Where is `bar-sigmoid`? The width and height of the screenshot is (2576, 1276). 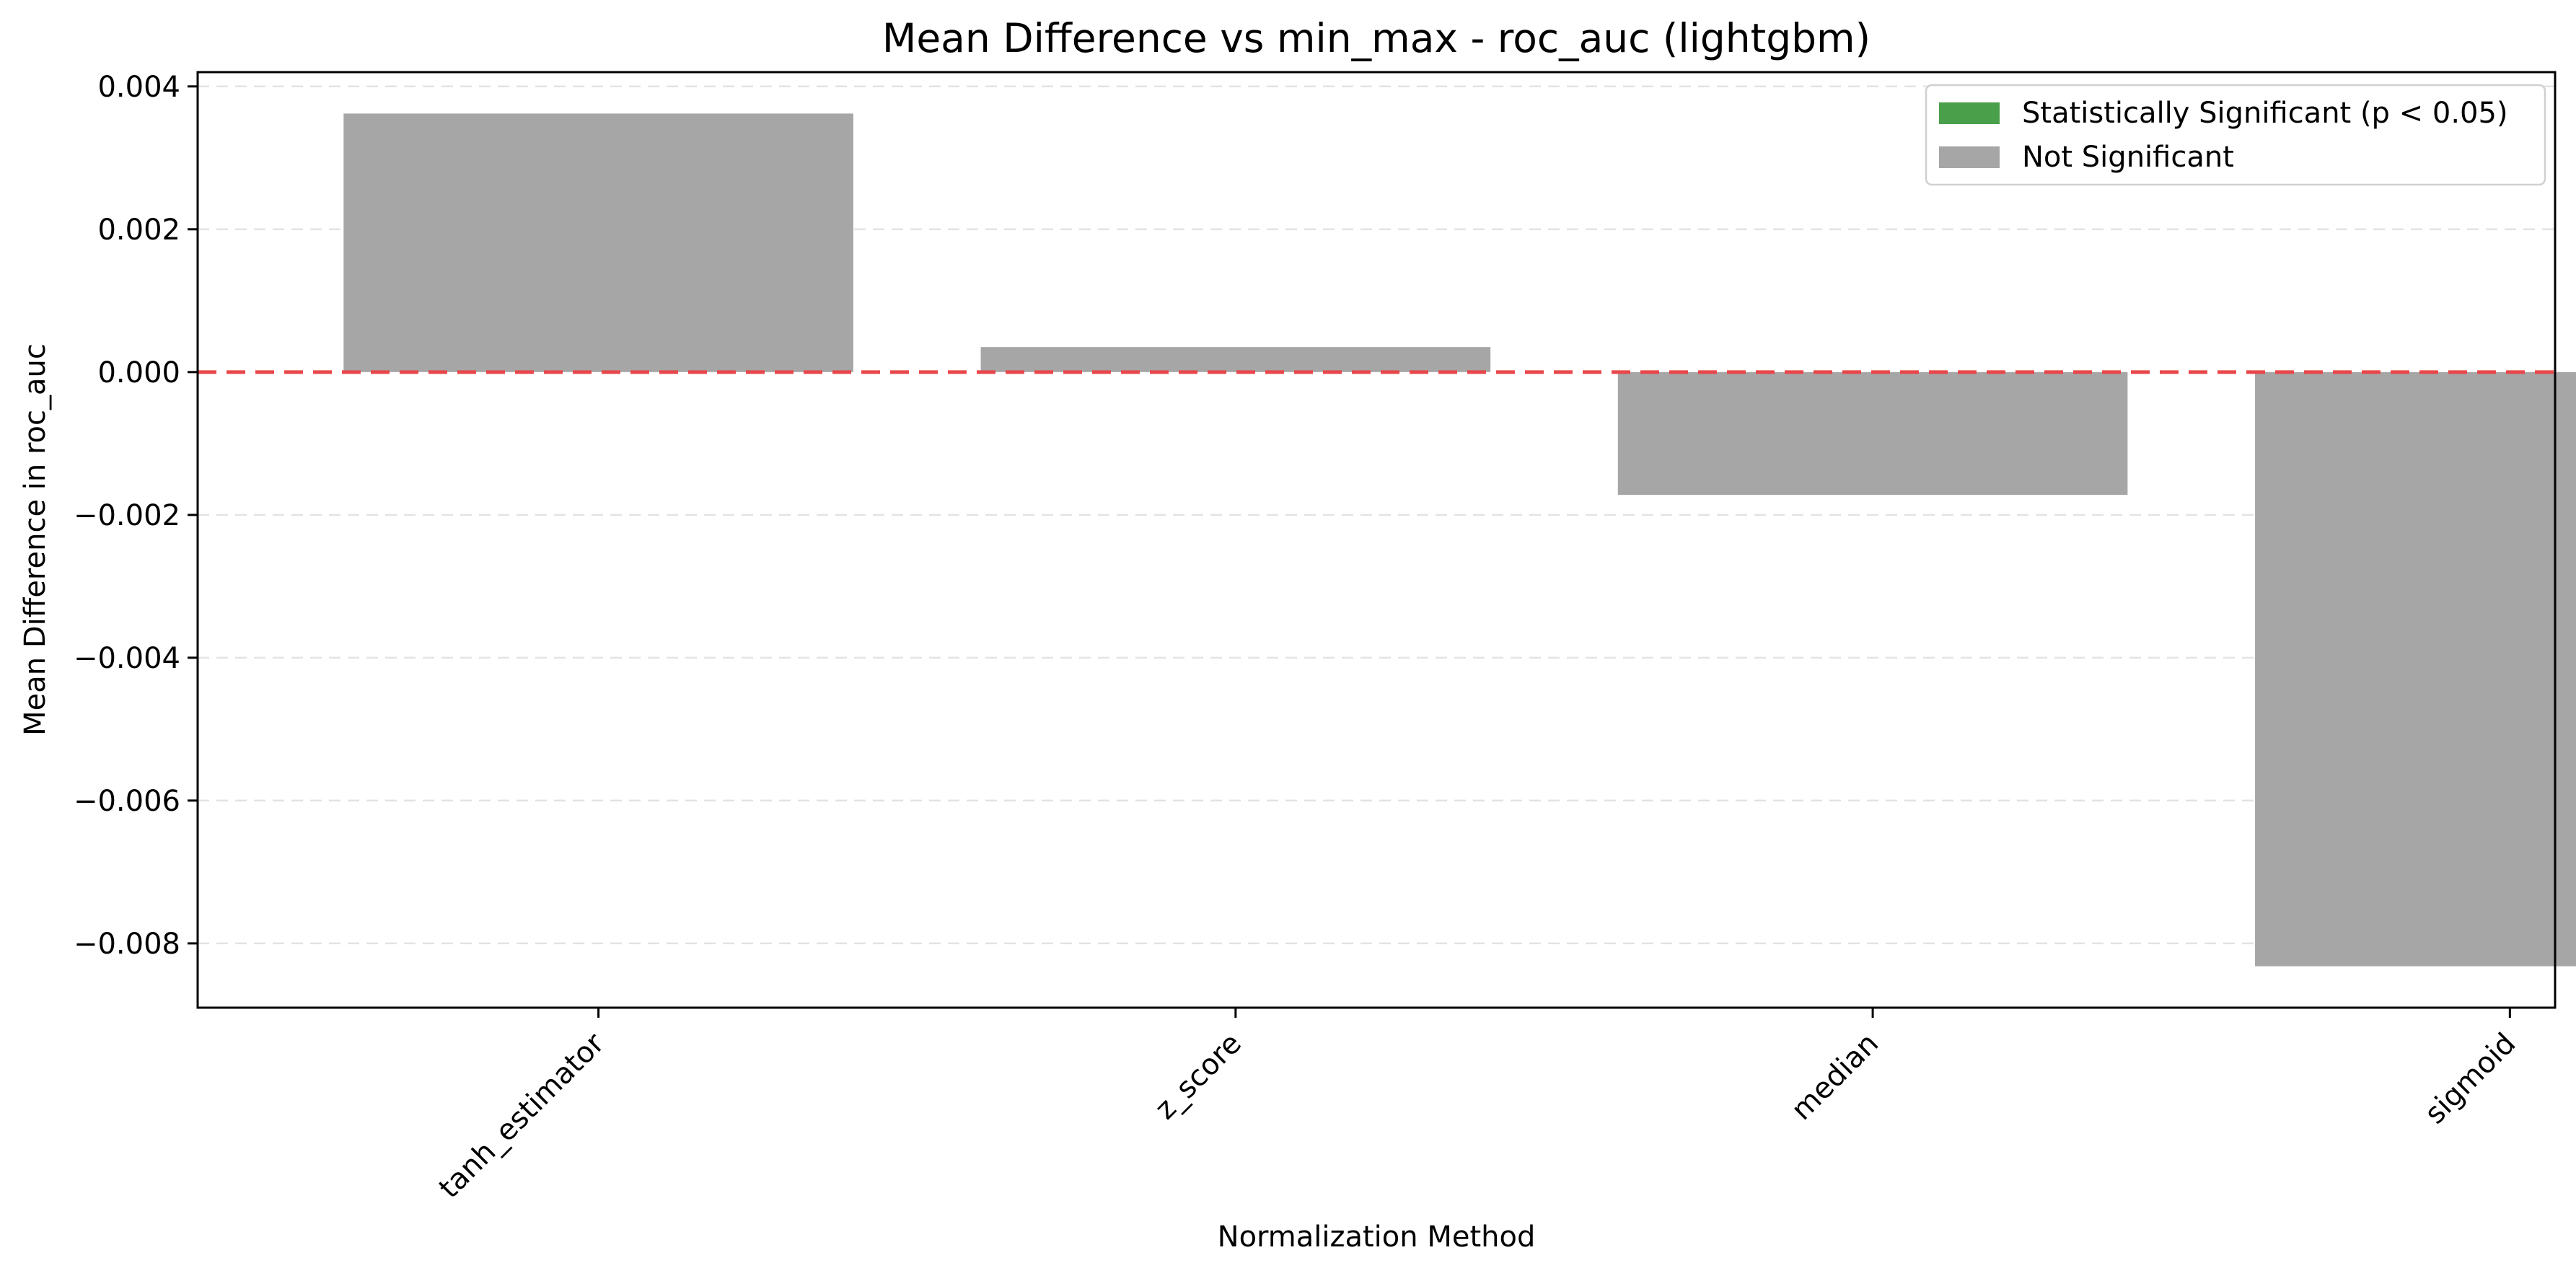 bar-sigmoid is located at coordinates (2415, 669).